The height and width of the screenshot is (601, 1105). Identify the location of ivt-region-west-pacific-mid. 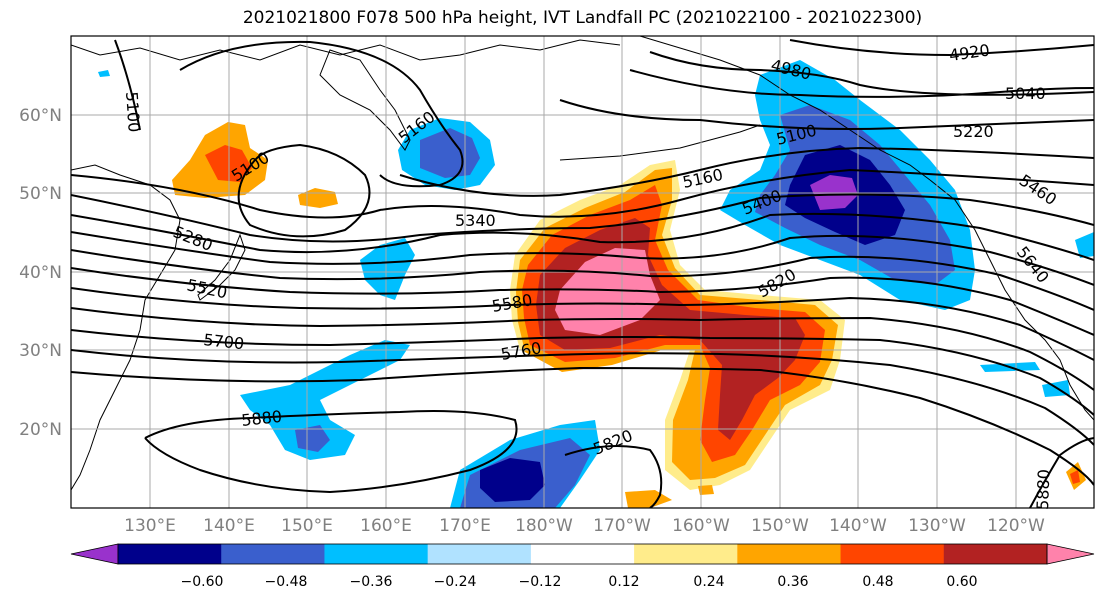
(312, 438).